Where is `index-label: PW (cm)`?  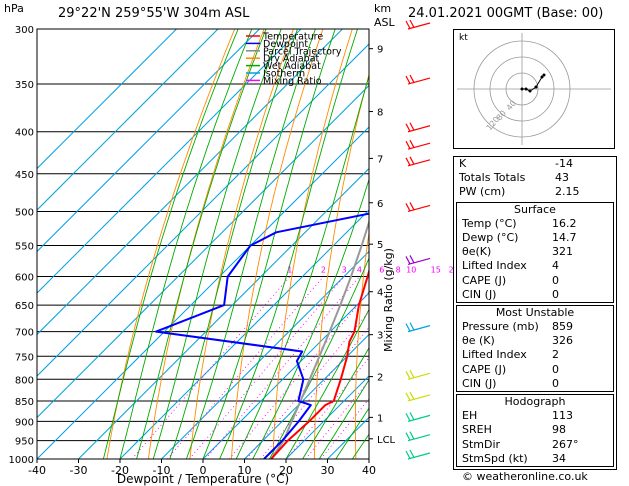 index-label: PW (cm) is located at coordinates (482, 192).